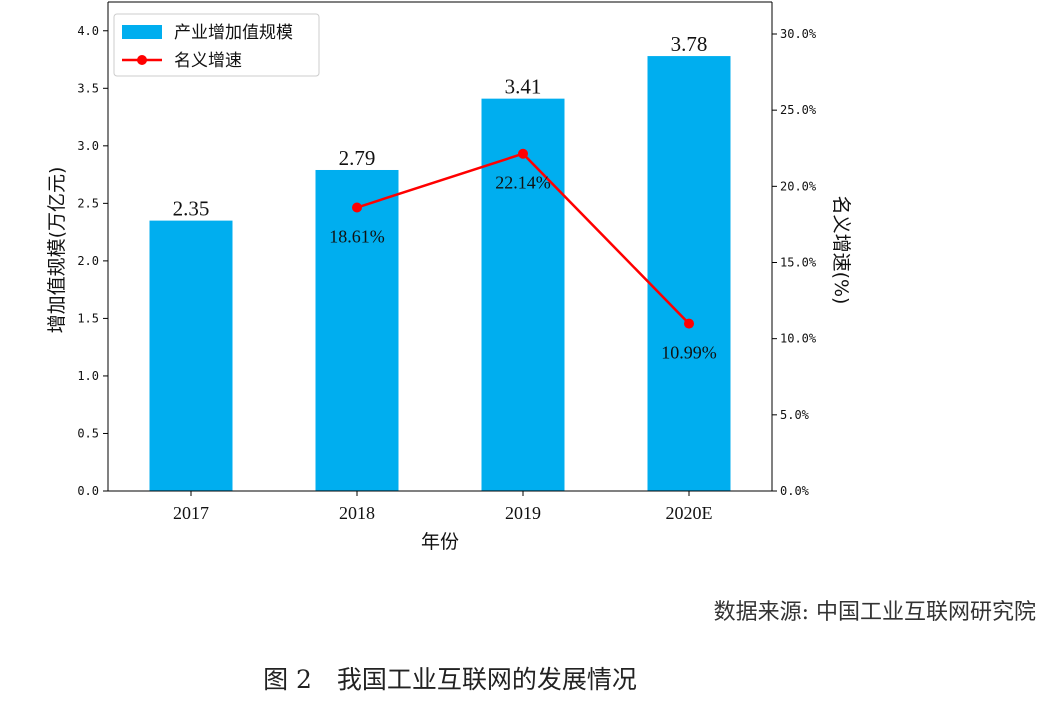 The height and width of the screenshot is (714, 1044). What do you see at coordinates (689, 513) in the screenshot?
I see `x-tick-label: 2020E` at bounding box center [689, 513].